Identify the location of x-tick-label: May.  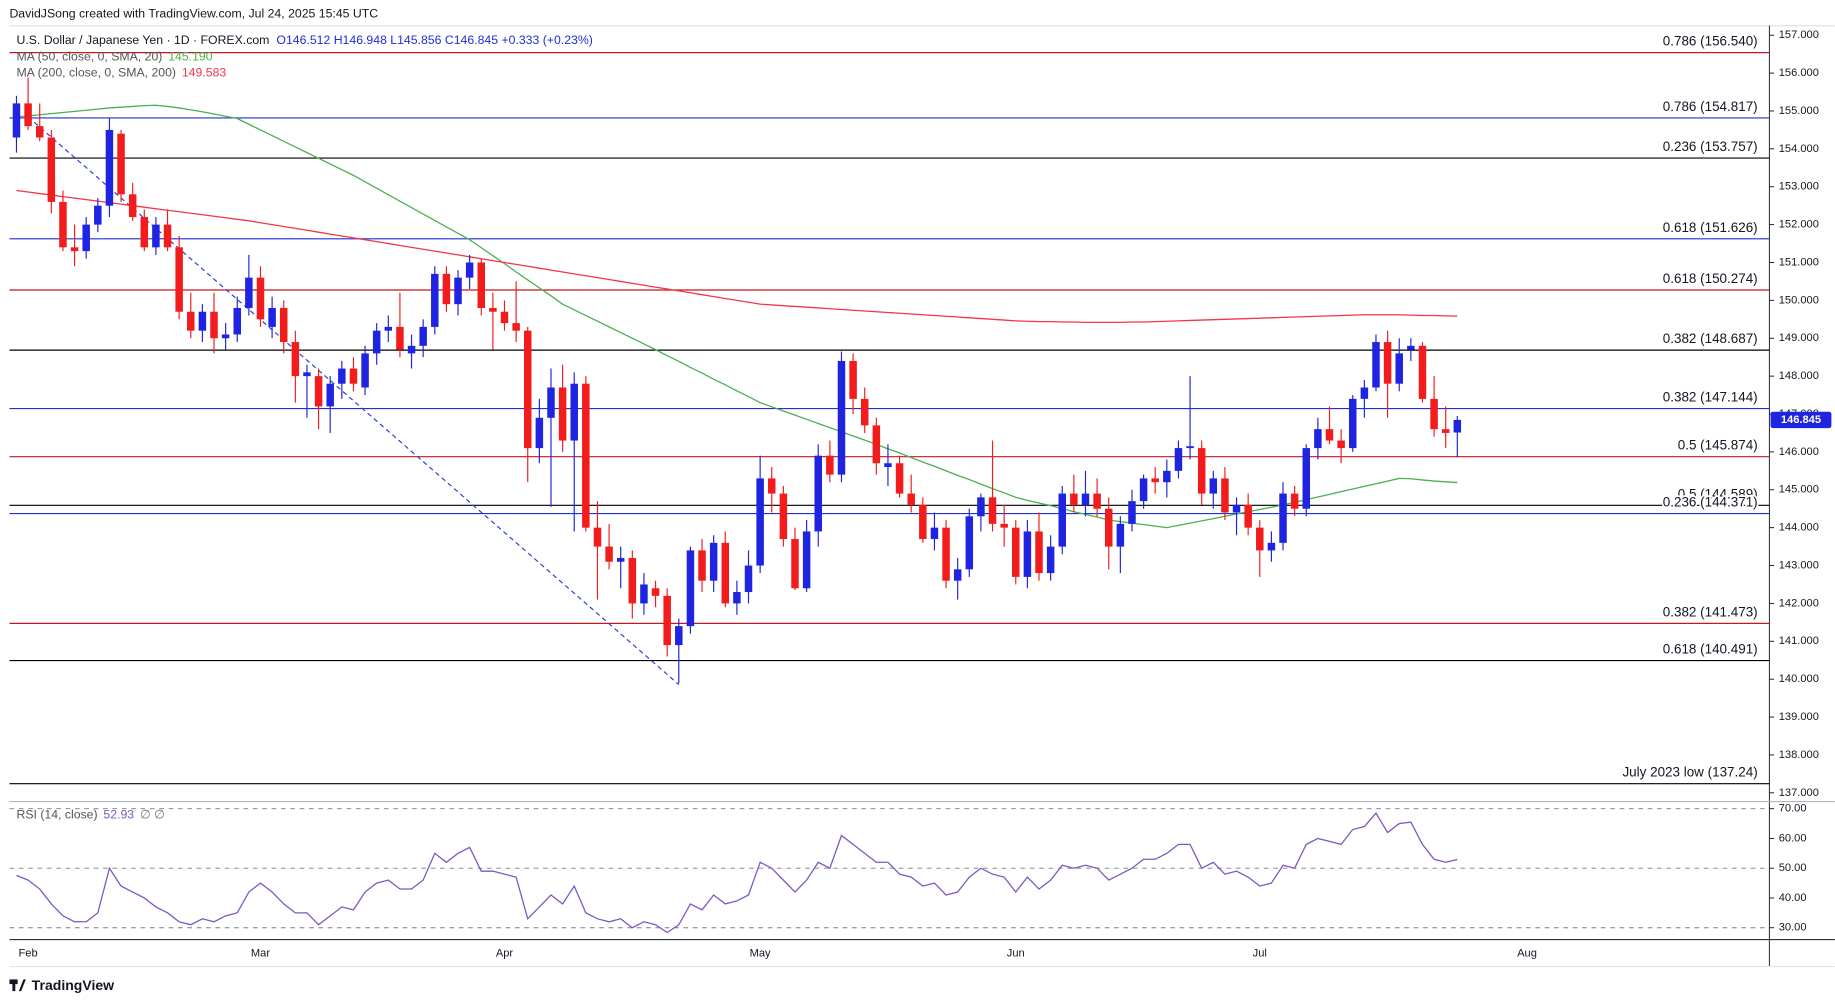
(760, 954).